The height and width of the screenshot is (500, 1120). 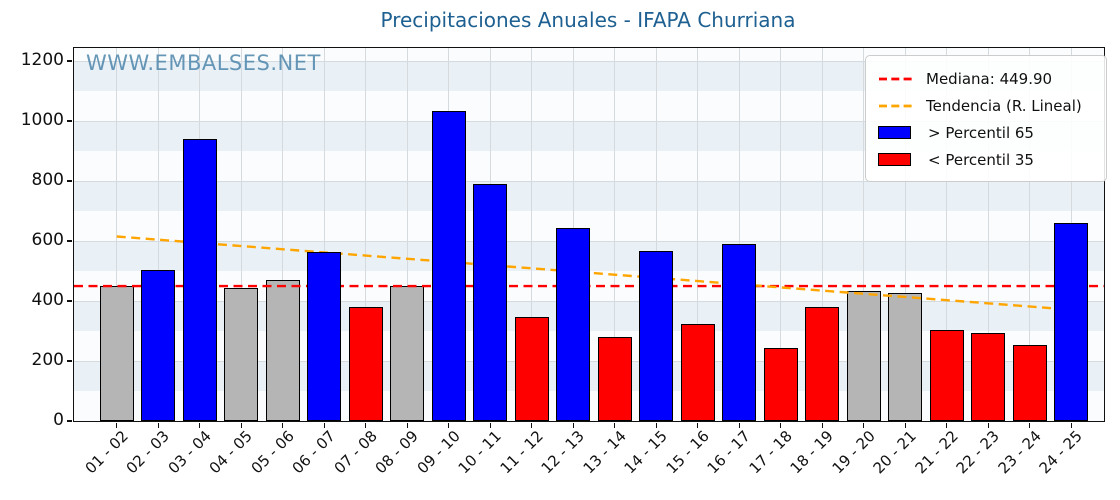 What do you see at coordinates (203, 63) in the screenshot?
I see `watermark: WWW.EMBALSES.NET` at bounding box center [203, 63].